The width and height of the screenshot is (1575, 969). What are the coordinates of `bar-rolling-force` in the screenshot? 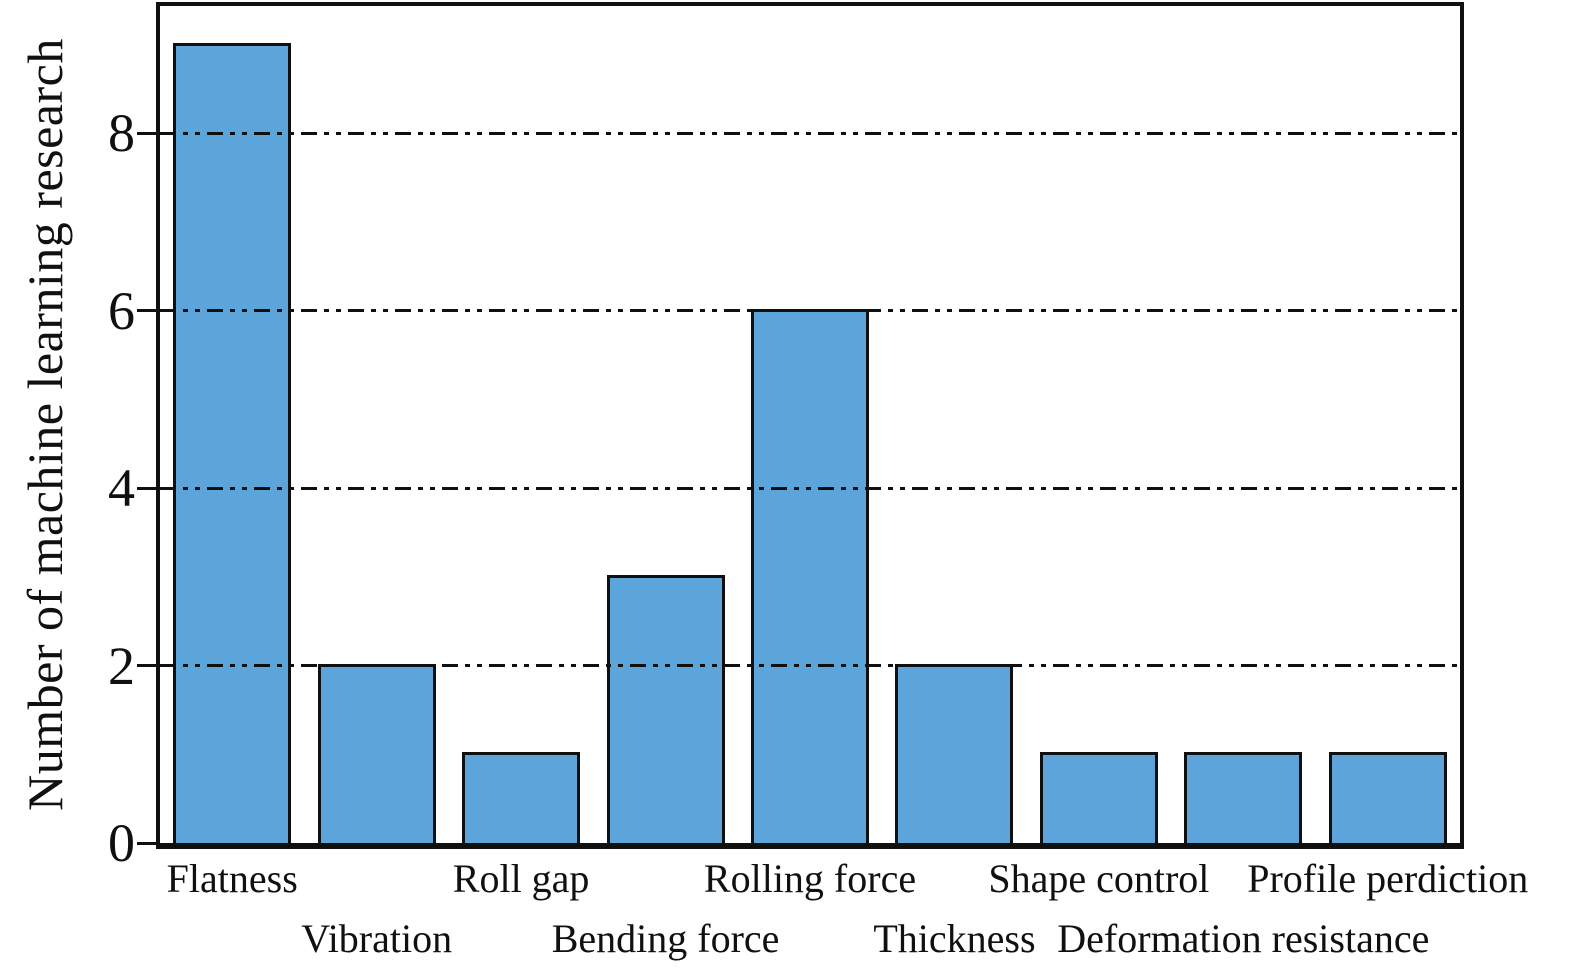 It's located at (810, 575).